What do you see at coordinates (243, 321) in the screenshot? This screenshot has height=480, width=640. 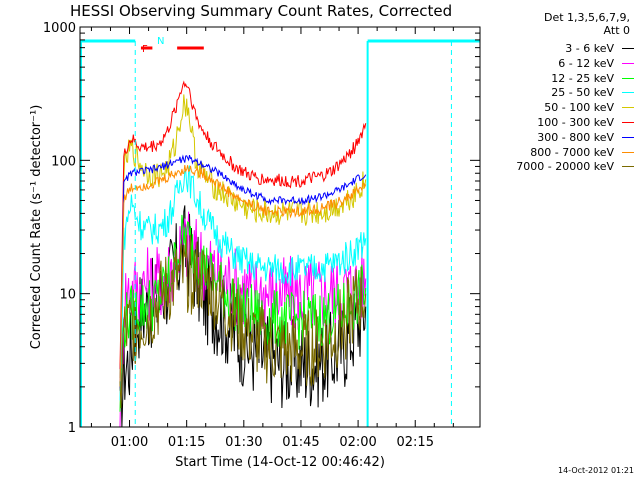 I see `series-line-7000-20000-kev` at bounding box center [243, 321].